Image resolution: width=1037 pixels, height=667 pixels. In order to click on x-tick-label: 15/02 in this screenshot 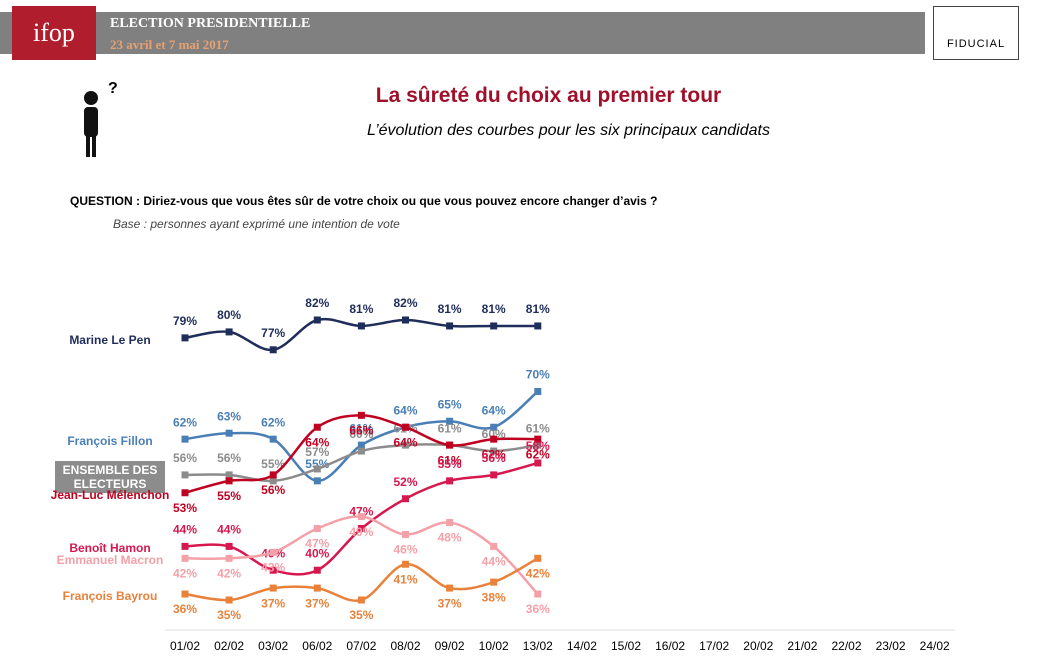, I will do `click(626, 646)`.